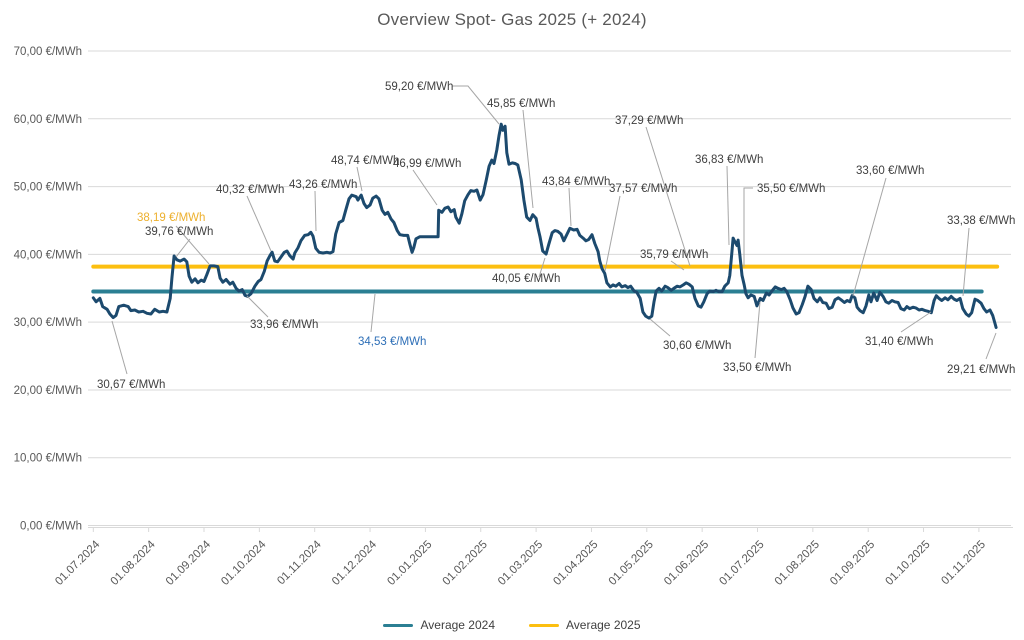 This screenshot has height=640, width=1024. I want to click on annotation-label: 43,84 €/MWh, so click(576, 182).